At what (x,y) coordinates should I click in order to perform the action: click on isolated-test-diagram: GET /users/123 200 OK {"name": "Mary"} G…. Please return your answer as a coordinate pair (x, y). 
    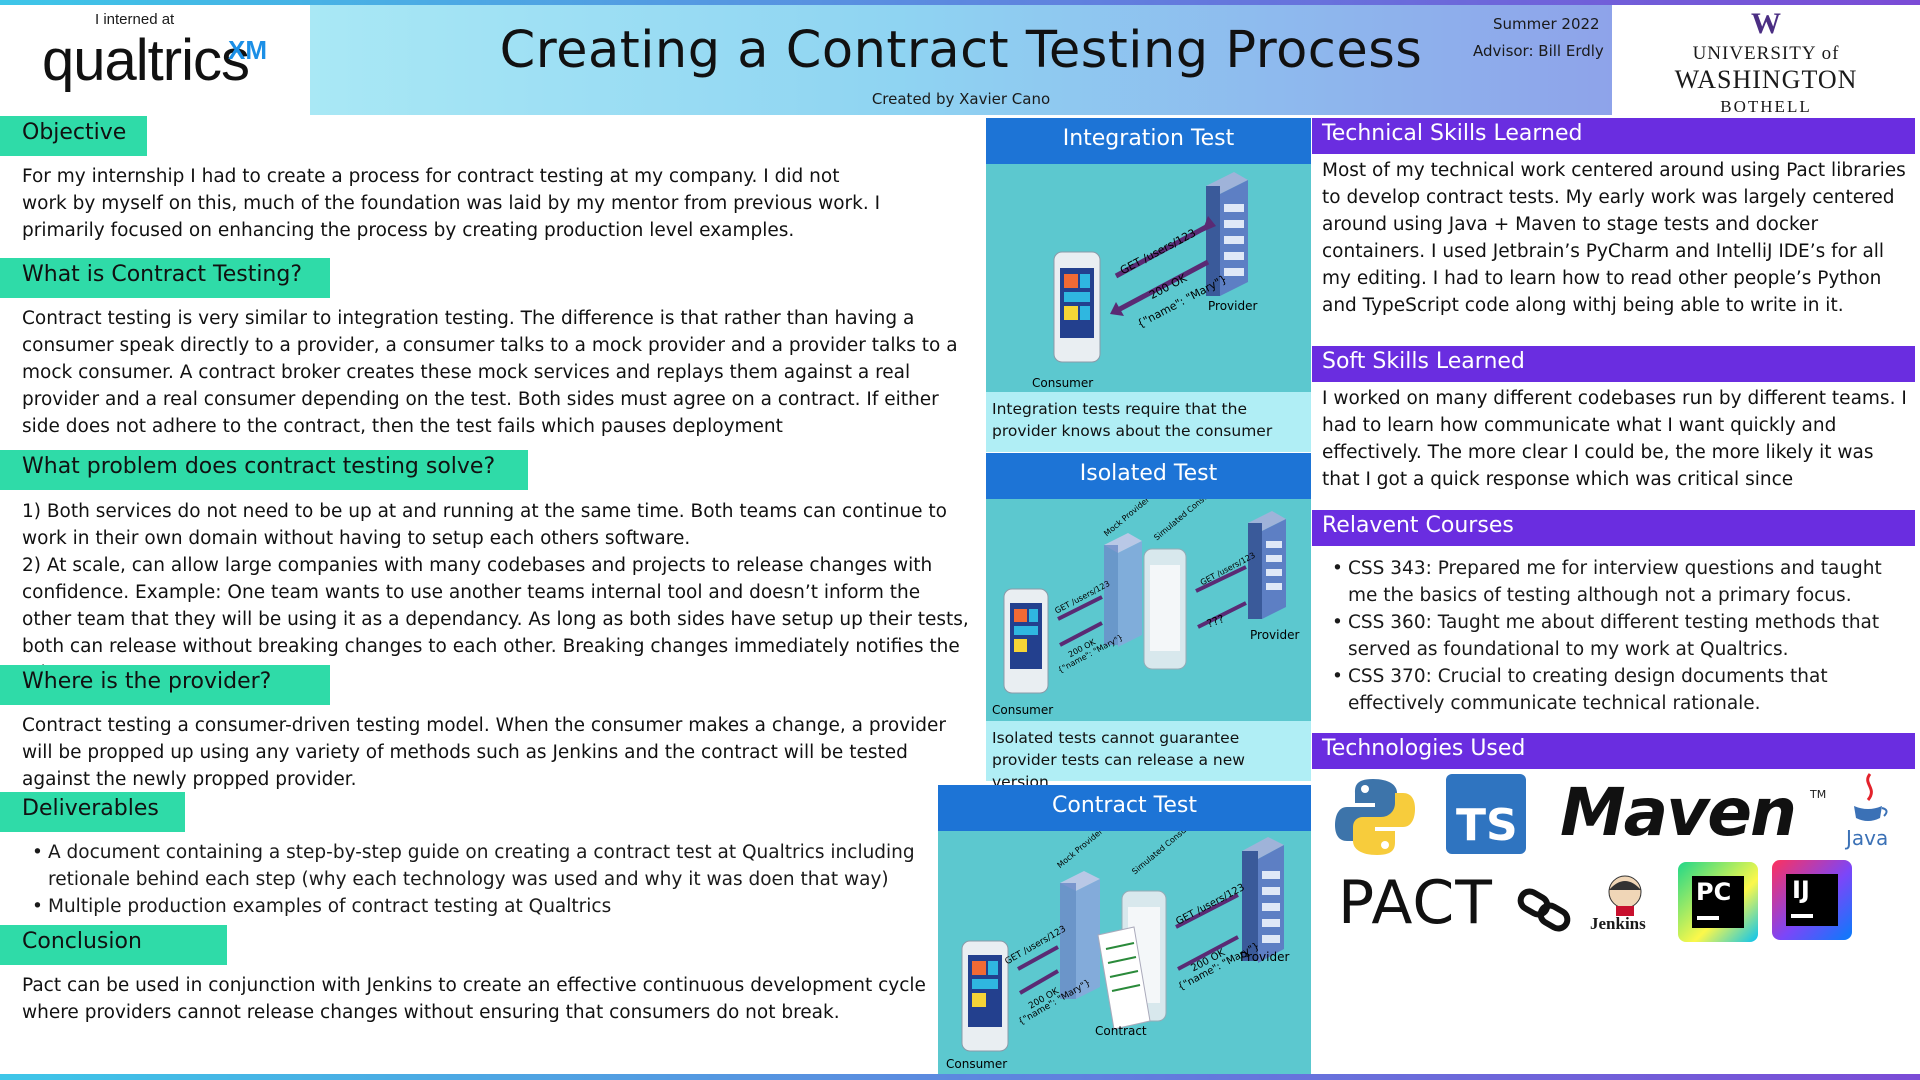
    Looking at the image, I should click on (1148, 601).